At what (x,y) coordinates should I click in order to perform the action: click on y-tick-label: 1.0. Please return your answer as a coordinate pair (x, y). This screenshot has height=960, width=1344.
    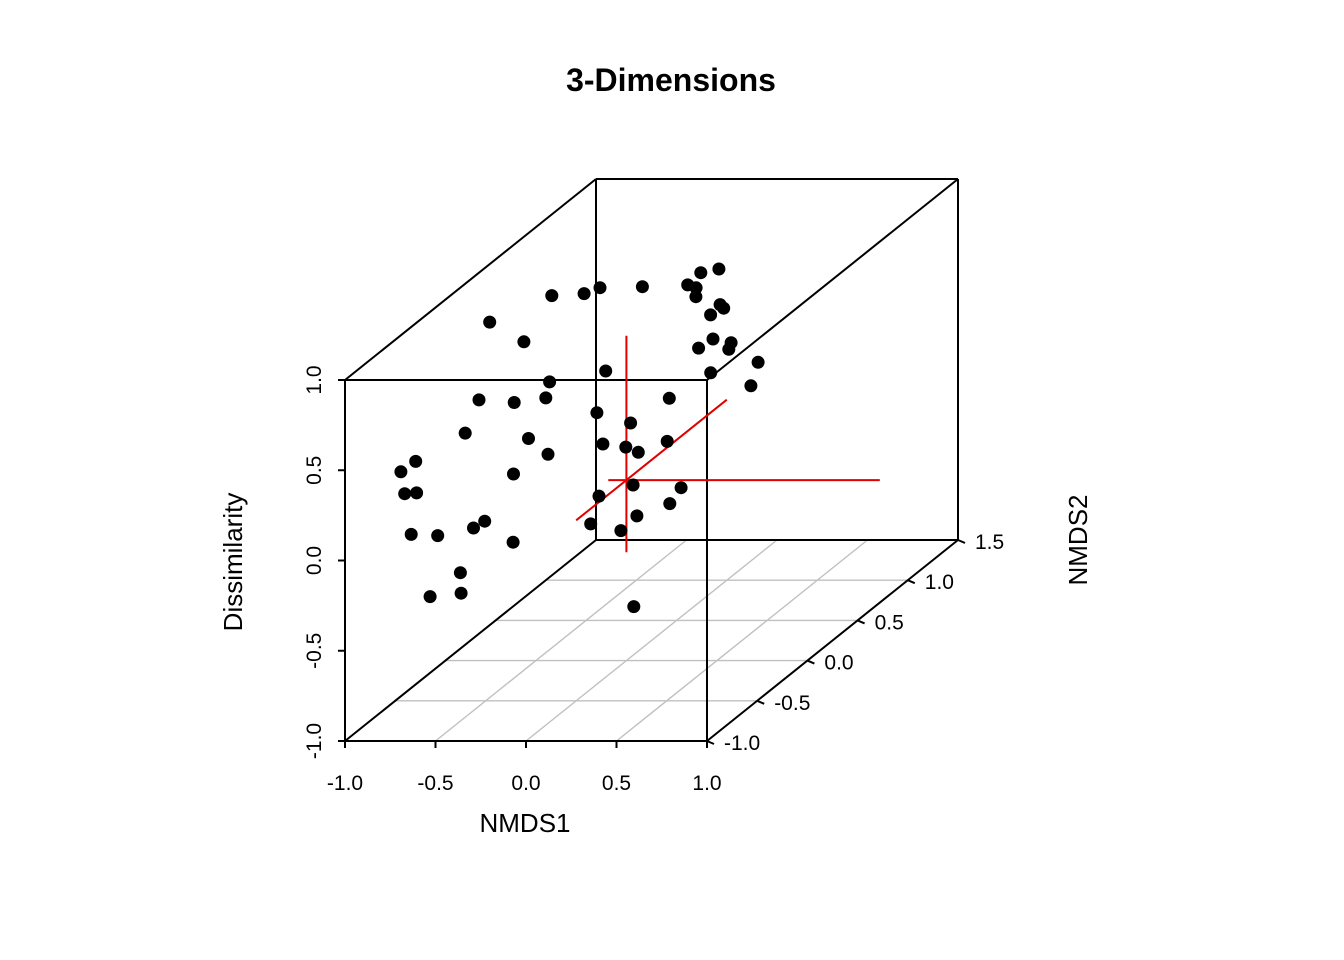
    Looking at the image, I should click on (939, 582).